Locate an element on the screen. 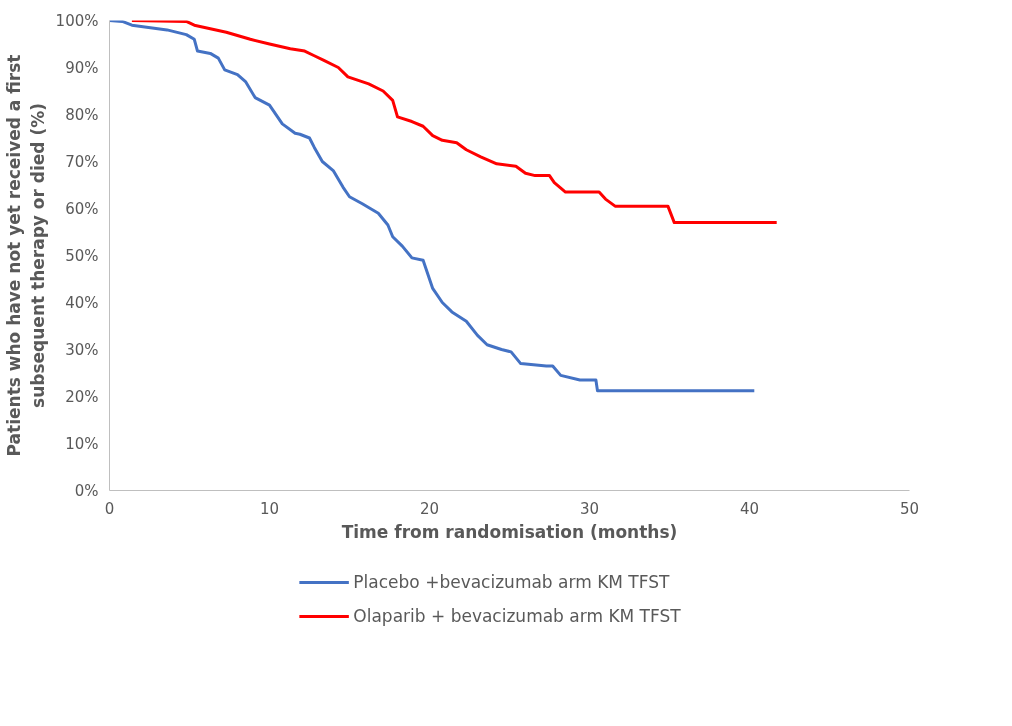  y-tick-label: 40% is located at coordinates (82, 302).